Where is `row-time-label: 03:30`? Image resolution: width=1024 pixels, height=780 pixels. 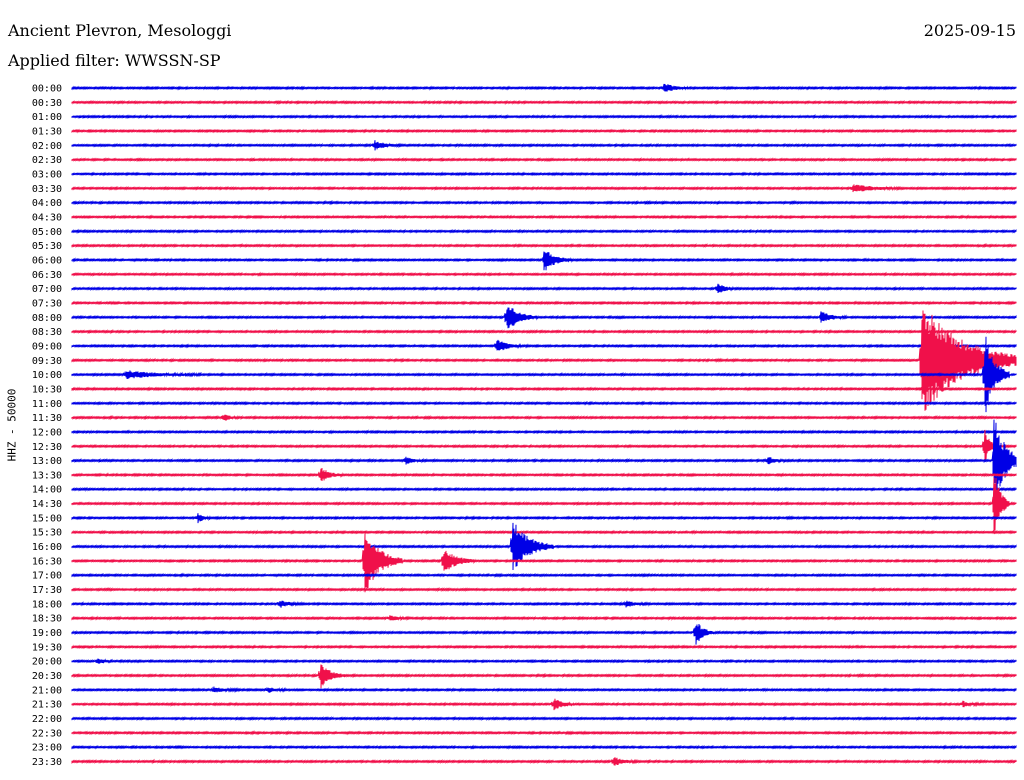
row-time-label: 03:30 is located at coordinates (47, 189).